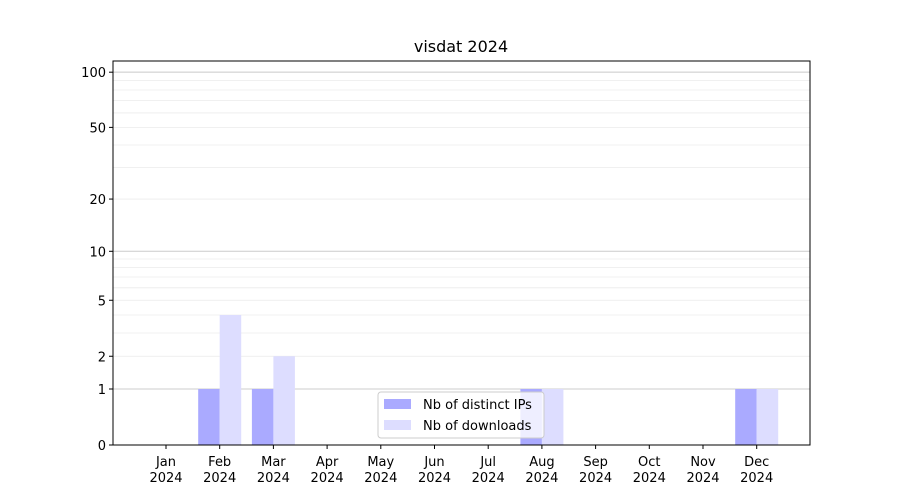  What do you see at coordinates (97, 200) in the screenshot?
I see `y-tick-label: 20` at bounding box center [97, 200].